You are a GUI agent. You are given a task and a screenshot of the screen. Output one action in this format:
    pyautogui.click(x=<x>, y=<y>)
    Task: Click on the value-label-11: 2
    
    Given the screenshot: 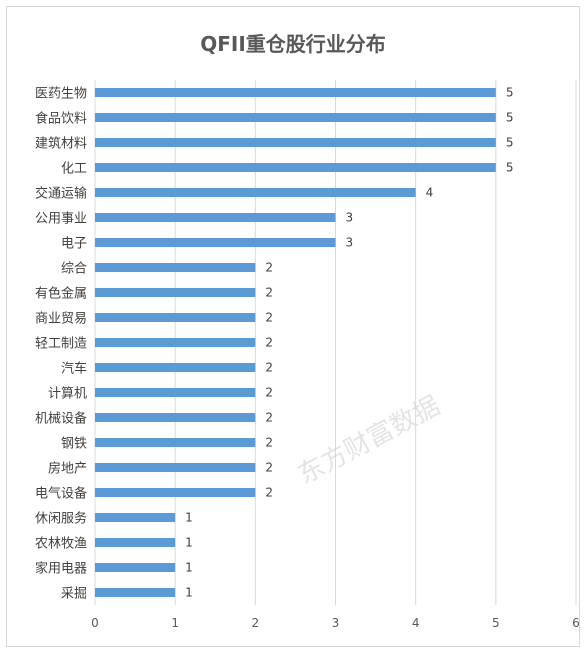 What is the action you would take?
    pyautogui.click(x=269, y=368)
    